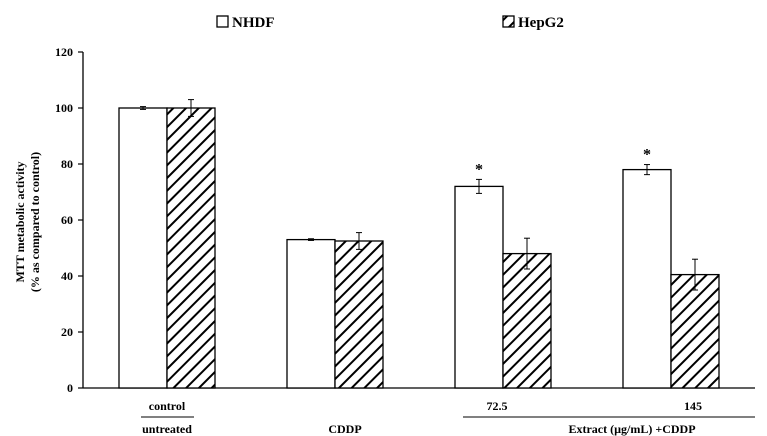  I want to click on y-tick-label: 120, so click(64, 52).